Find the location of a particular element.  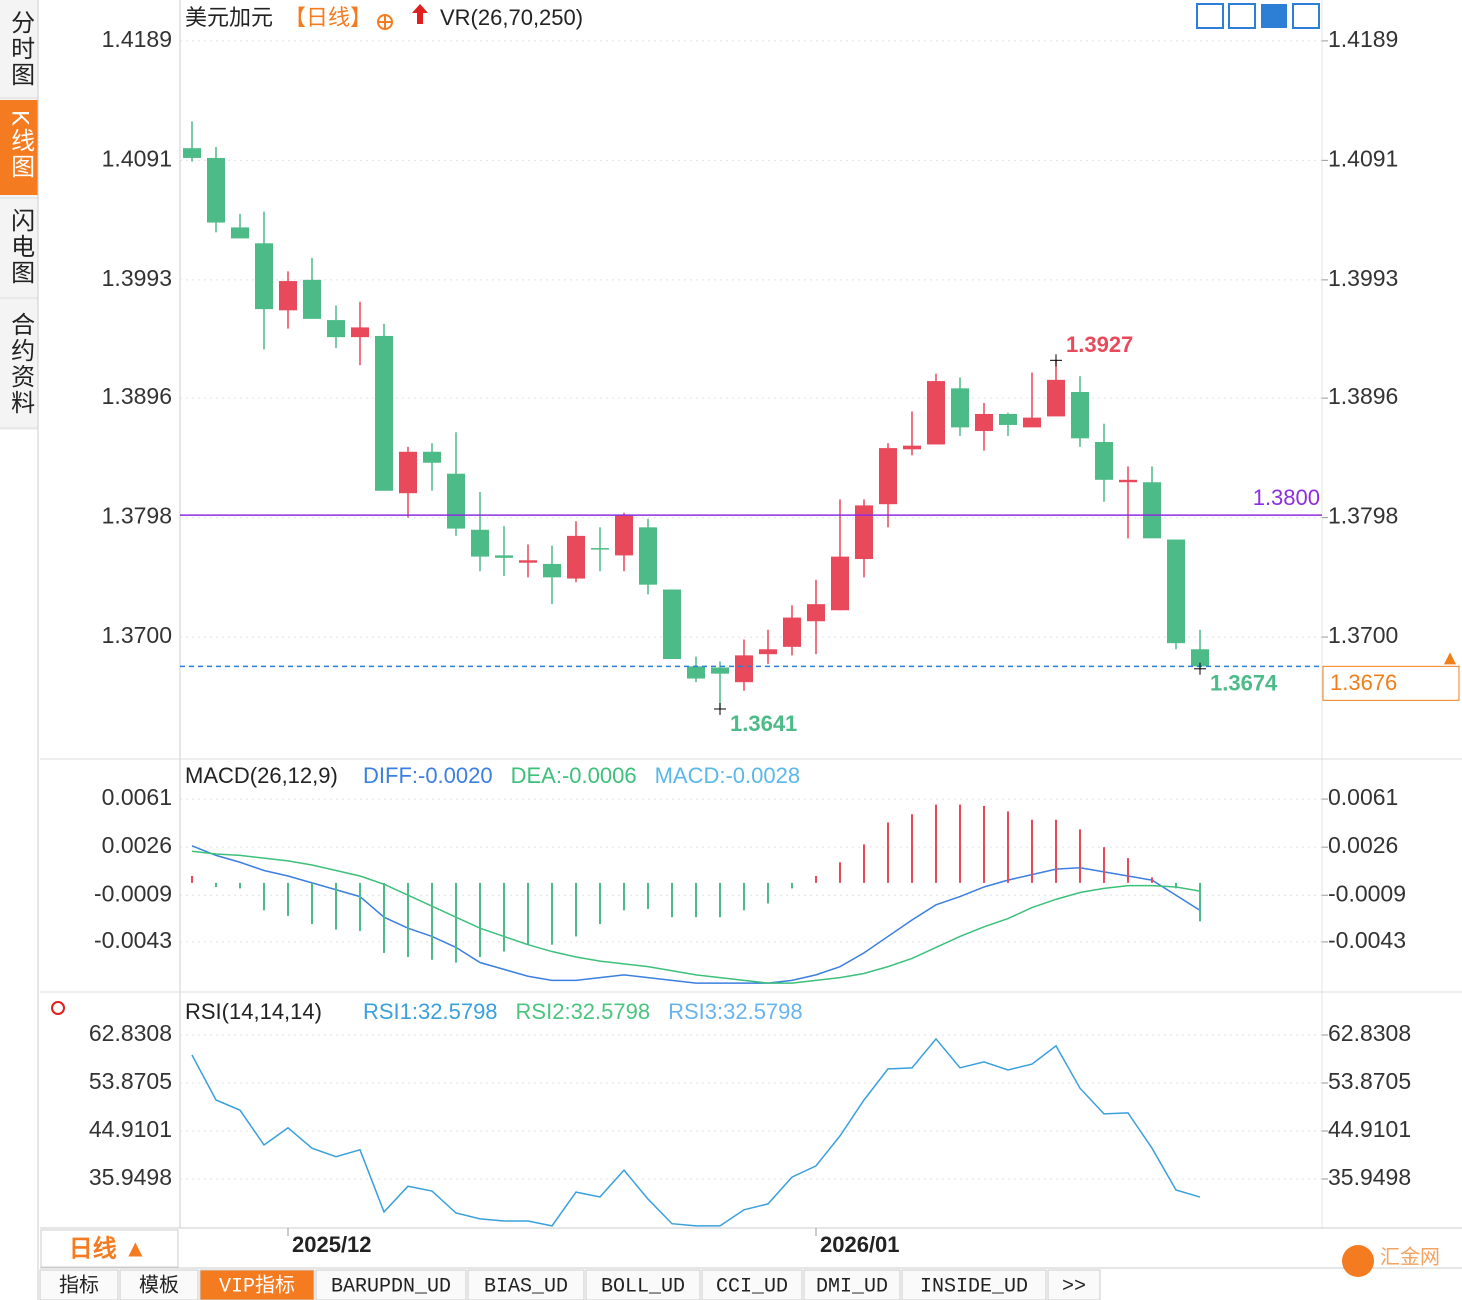

extreme-label: 1.3927 is located at coordinates (1099, 344).